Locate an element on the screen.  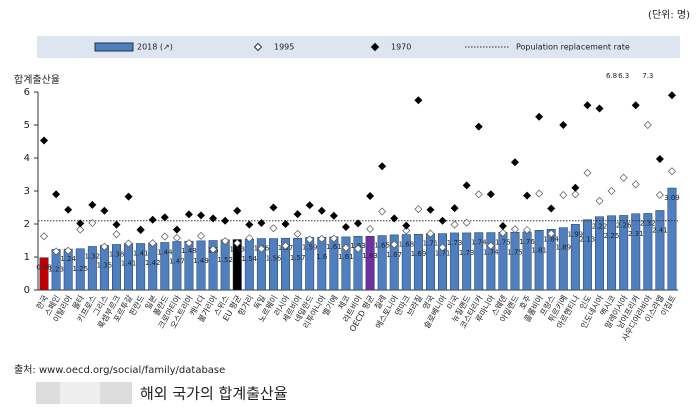
value-label: 1.76 is located at coordinates (527, 242).